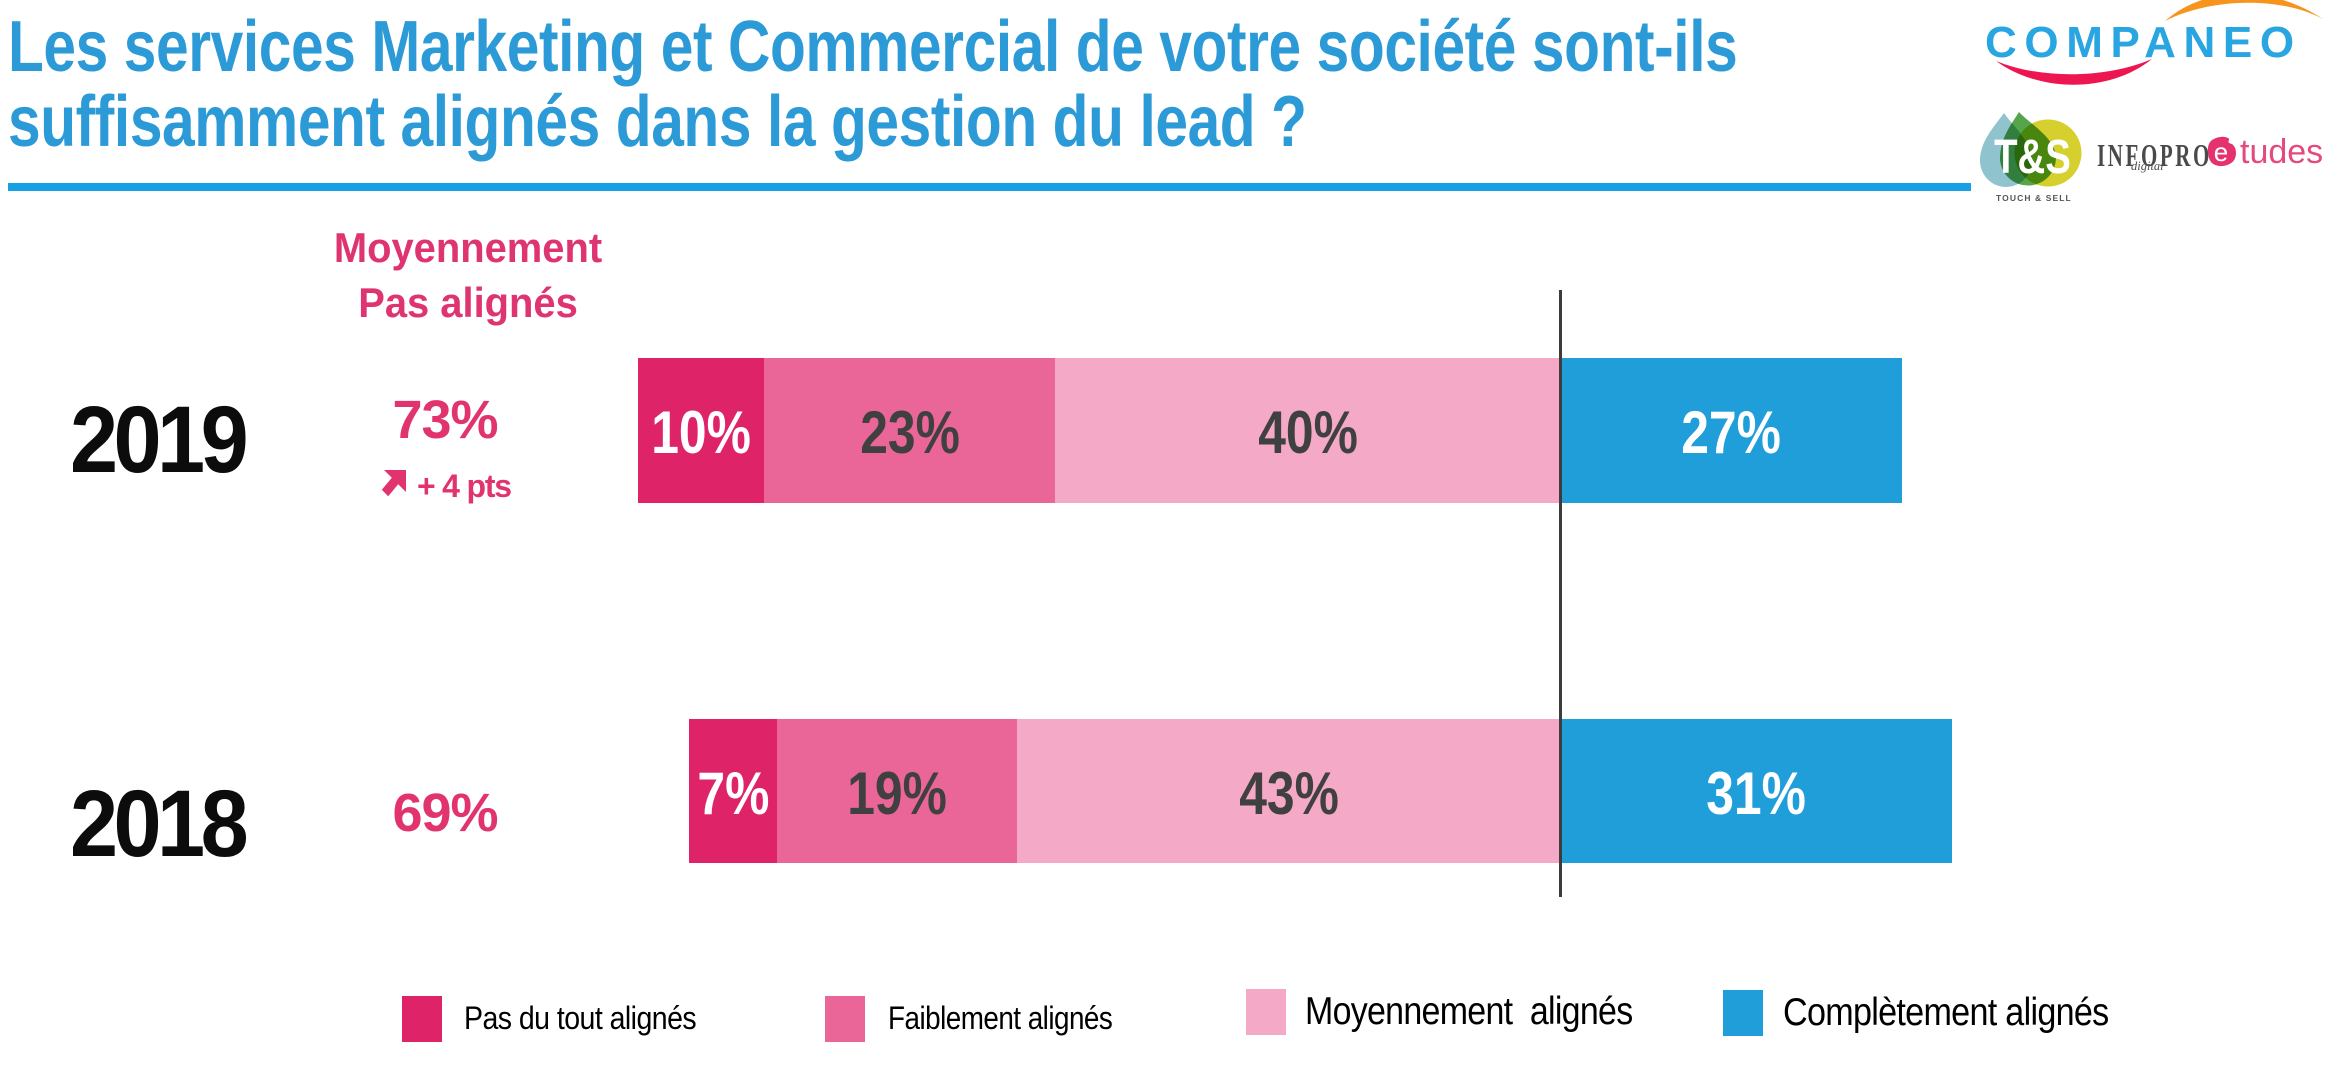  Describe the element at coordinates (2221, 152) in the screenshot. I see `svg-text: e` at that location.